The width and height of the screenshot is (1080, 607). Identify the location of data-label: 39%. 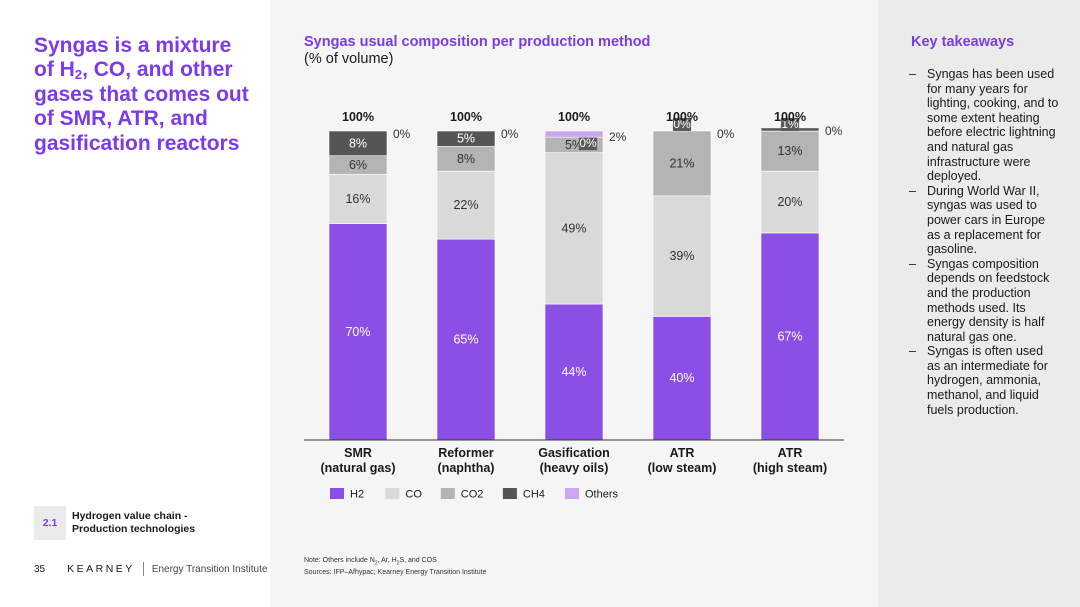
(681, 256).